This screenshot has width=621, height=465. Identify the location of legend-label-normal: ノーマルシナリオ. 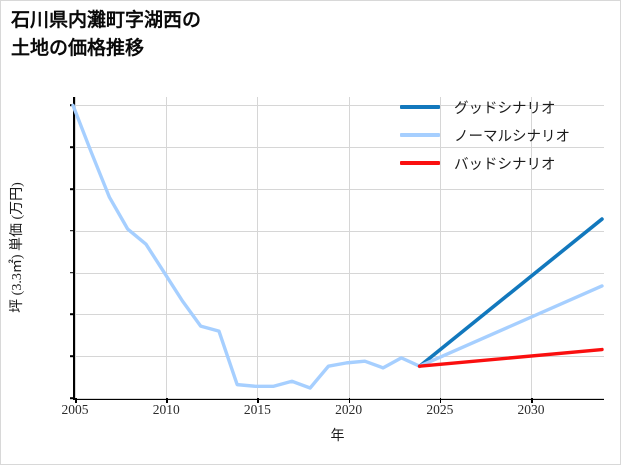
(512, 136).